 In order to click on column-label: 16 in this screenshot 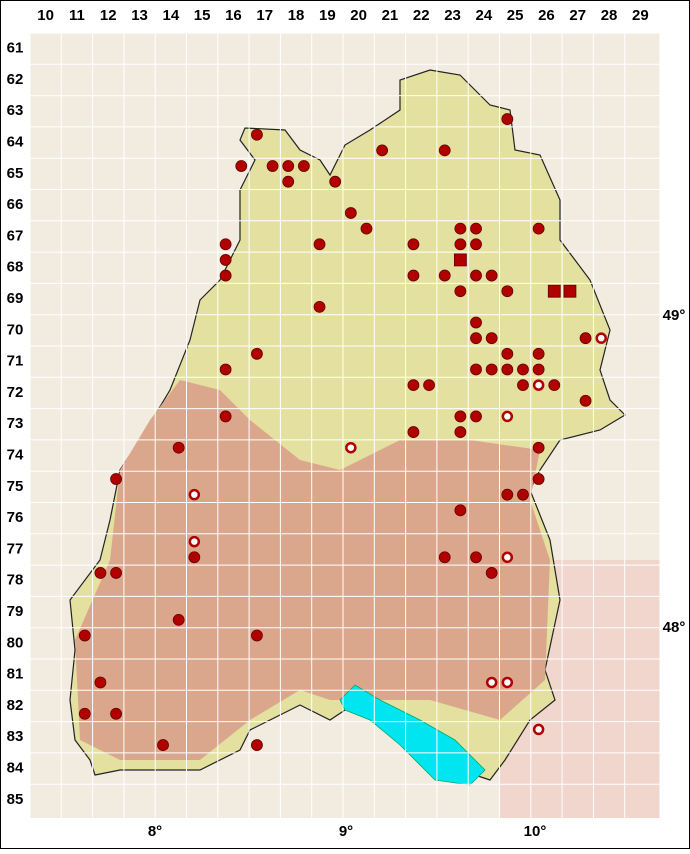, I will do `click(233, 15)`.